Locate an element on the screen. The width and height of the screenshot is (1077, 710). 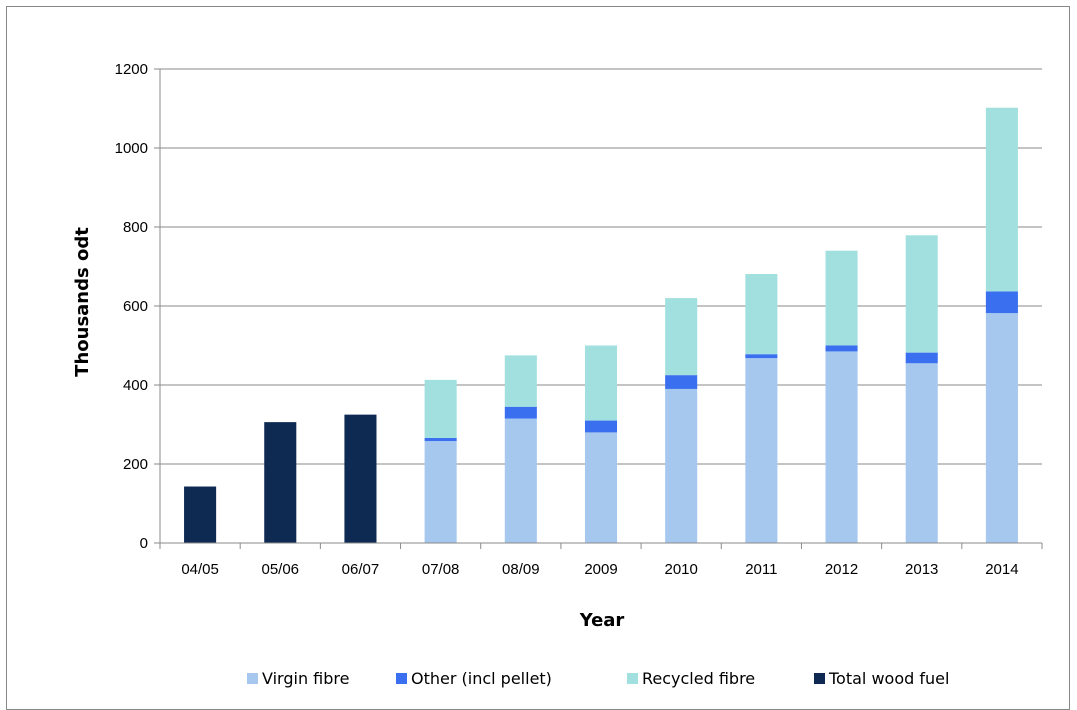
y-tick-label: 200 is located at coordinates (135, 464).